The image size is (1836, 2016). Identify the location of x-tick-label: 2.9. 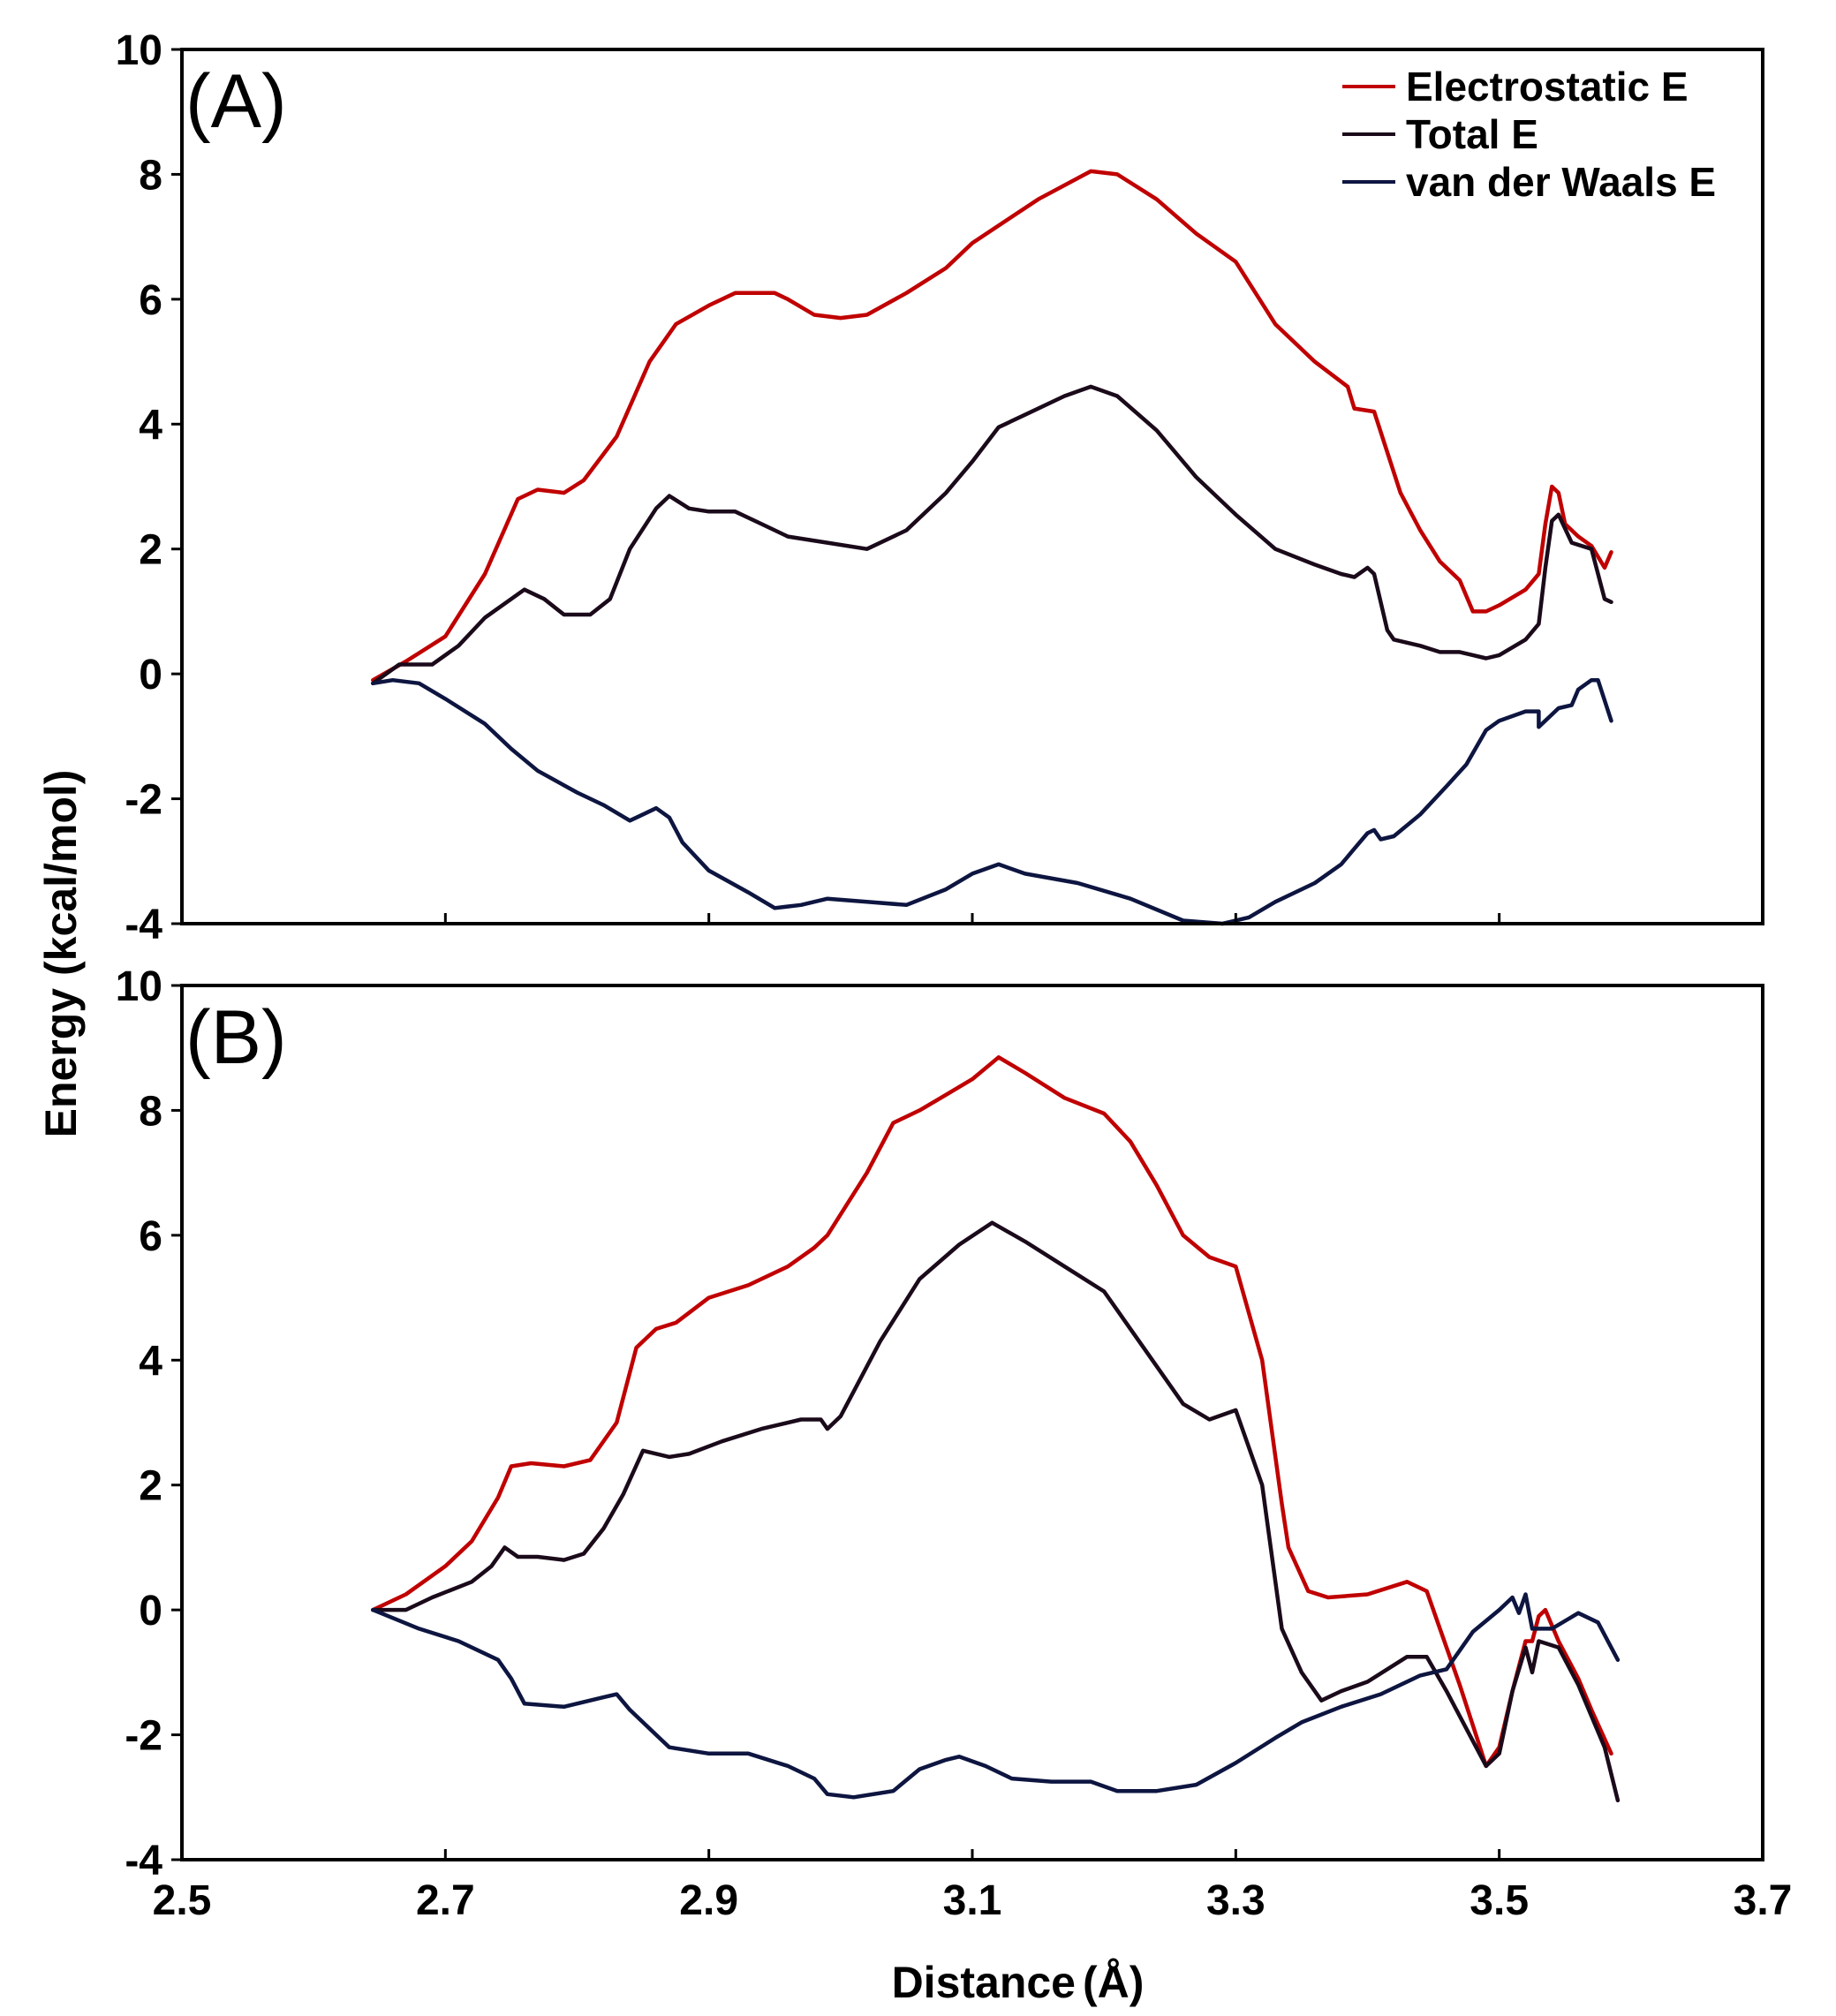
(708, 1900).